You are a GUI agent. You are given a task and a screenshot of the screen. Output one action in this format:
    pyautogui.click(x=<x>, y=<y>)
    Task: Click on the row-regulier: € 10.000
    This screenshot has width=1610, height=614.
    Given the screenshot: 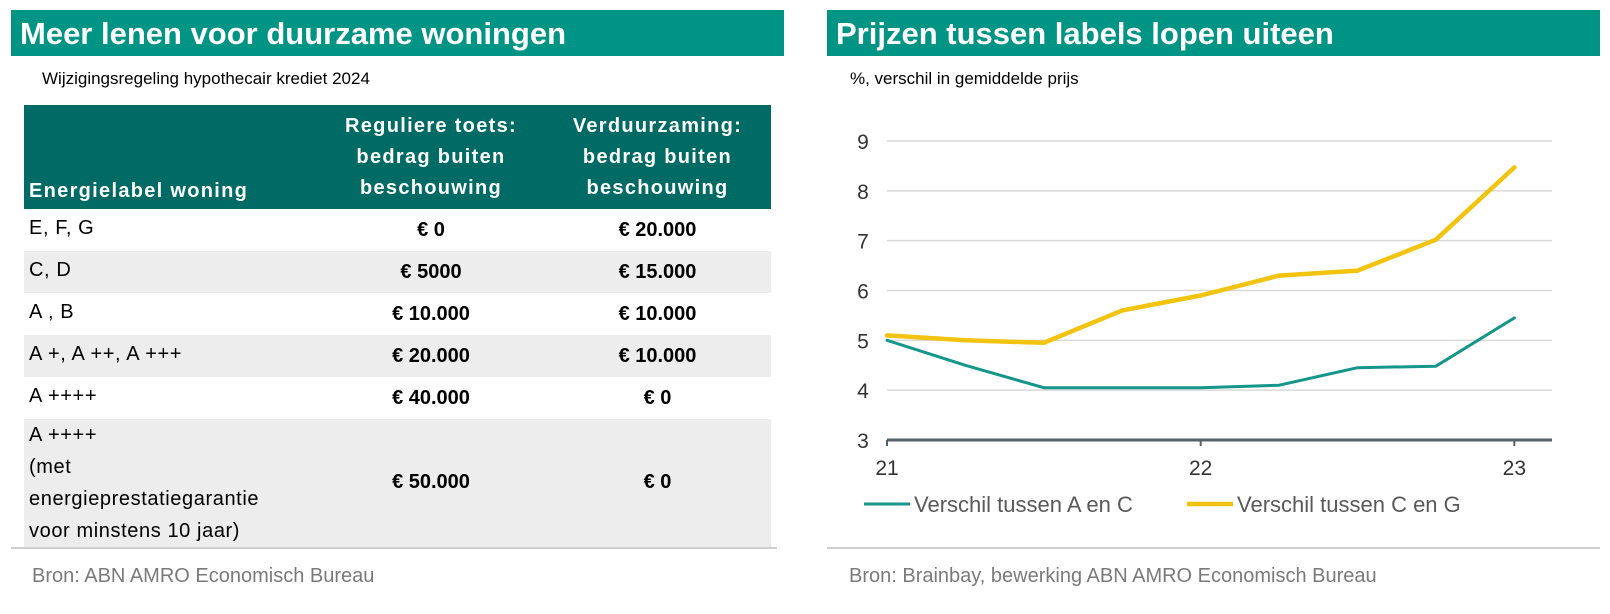 What is the action you would take?
    pyautogui.click(x=431, y=314)
    